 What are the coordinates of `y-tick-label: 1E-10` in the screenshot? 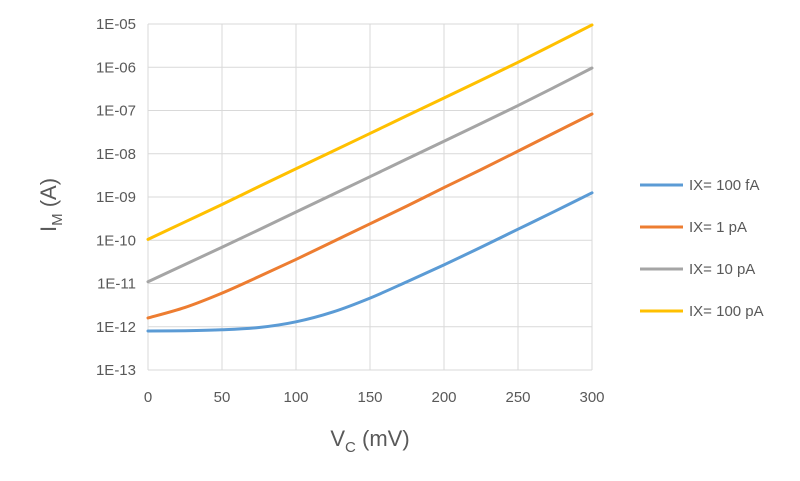 It's located at (116, 240).